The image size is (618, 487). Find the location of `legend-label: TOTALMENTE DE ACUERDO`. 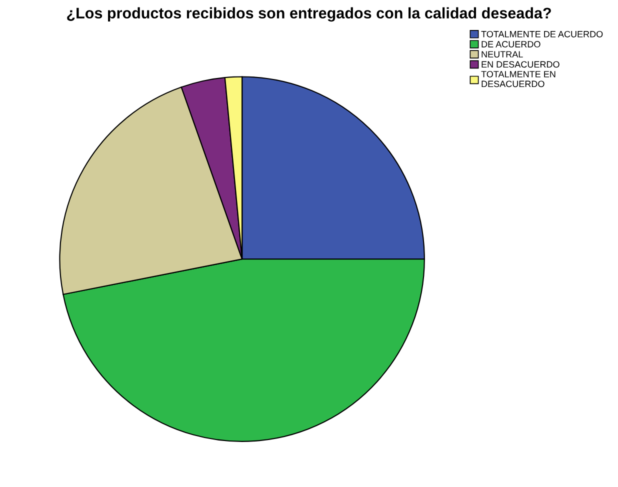

legend-label: TOTALMENTE DE ACUERDO is located at coordinates (542, 34).